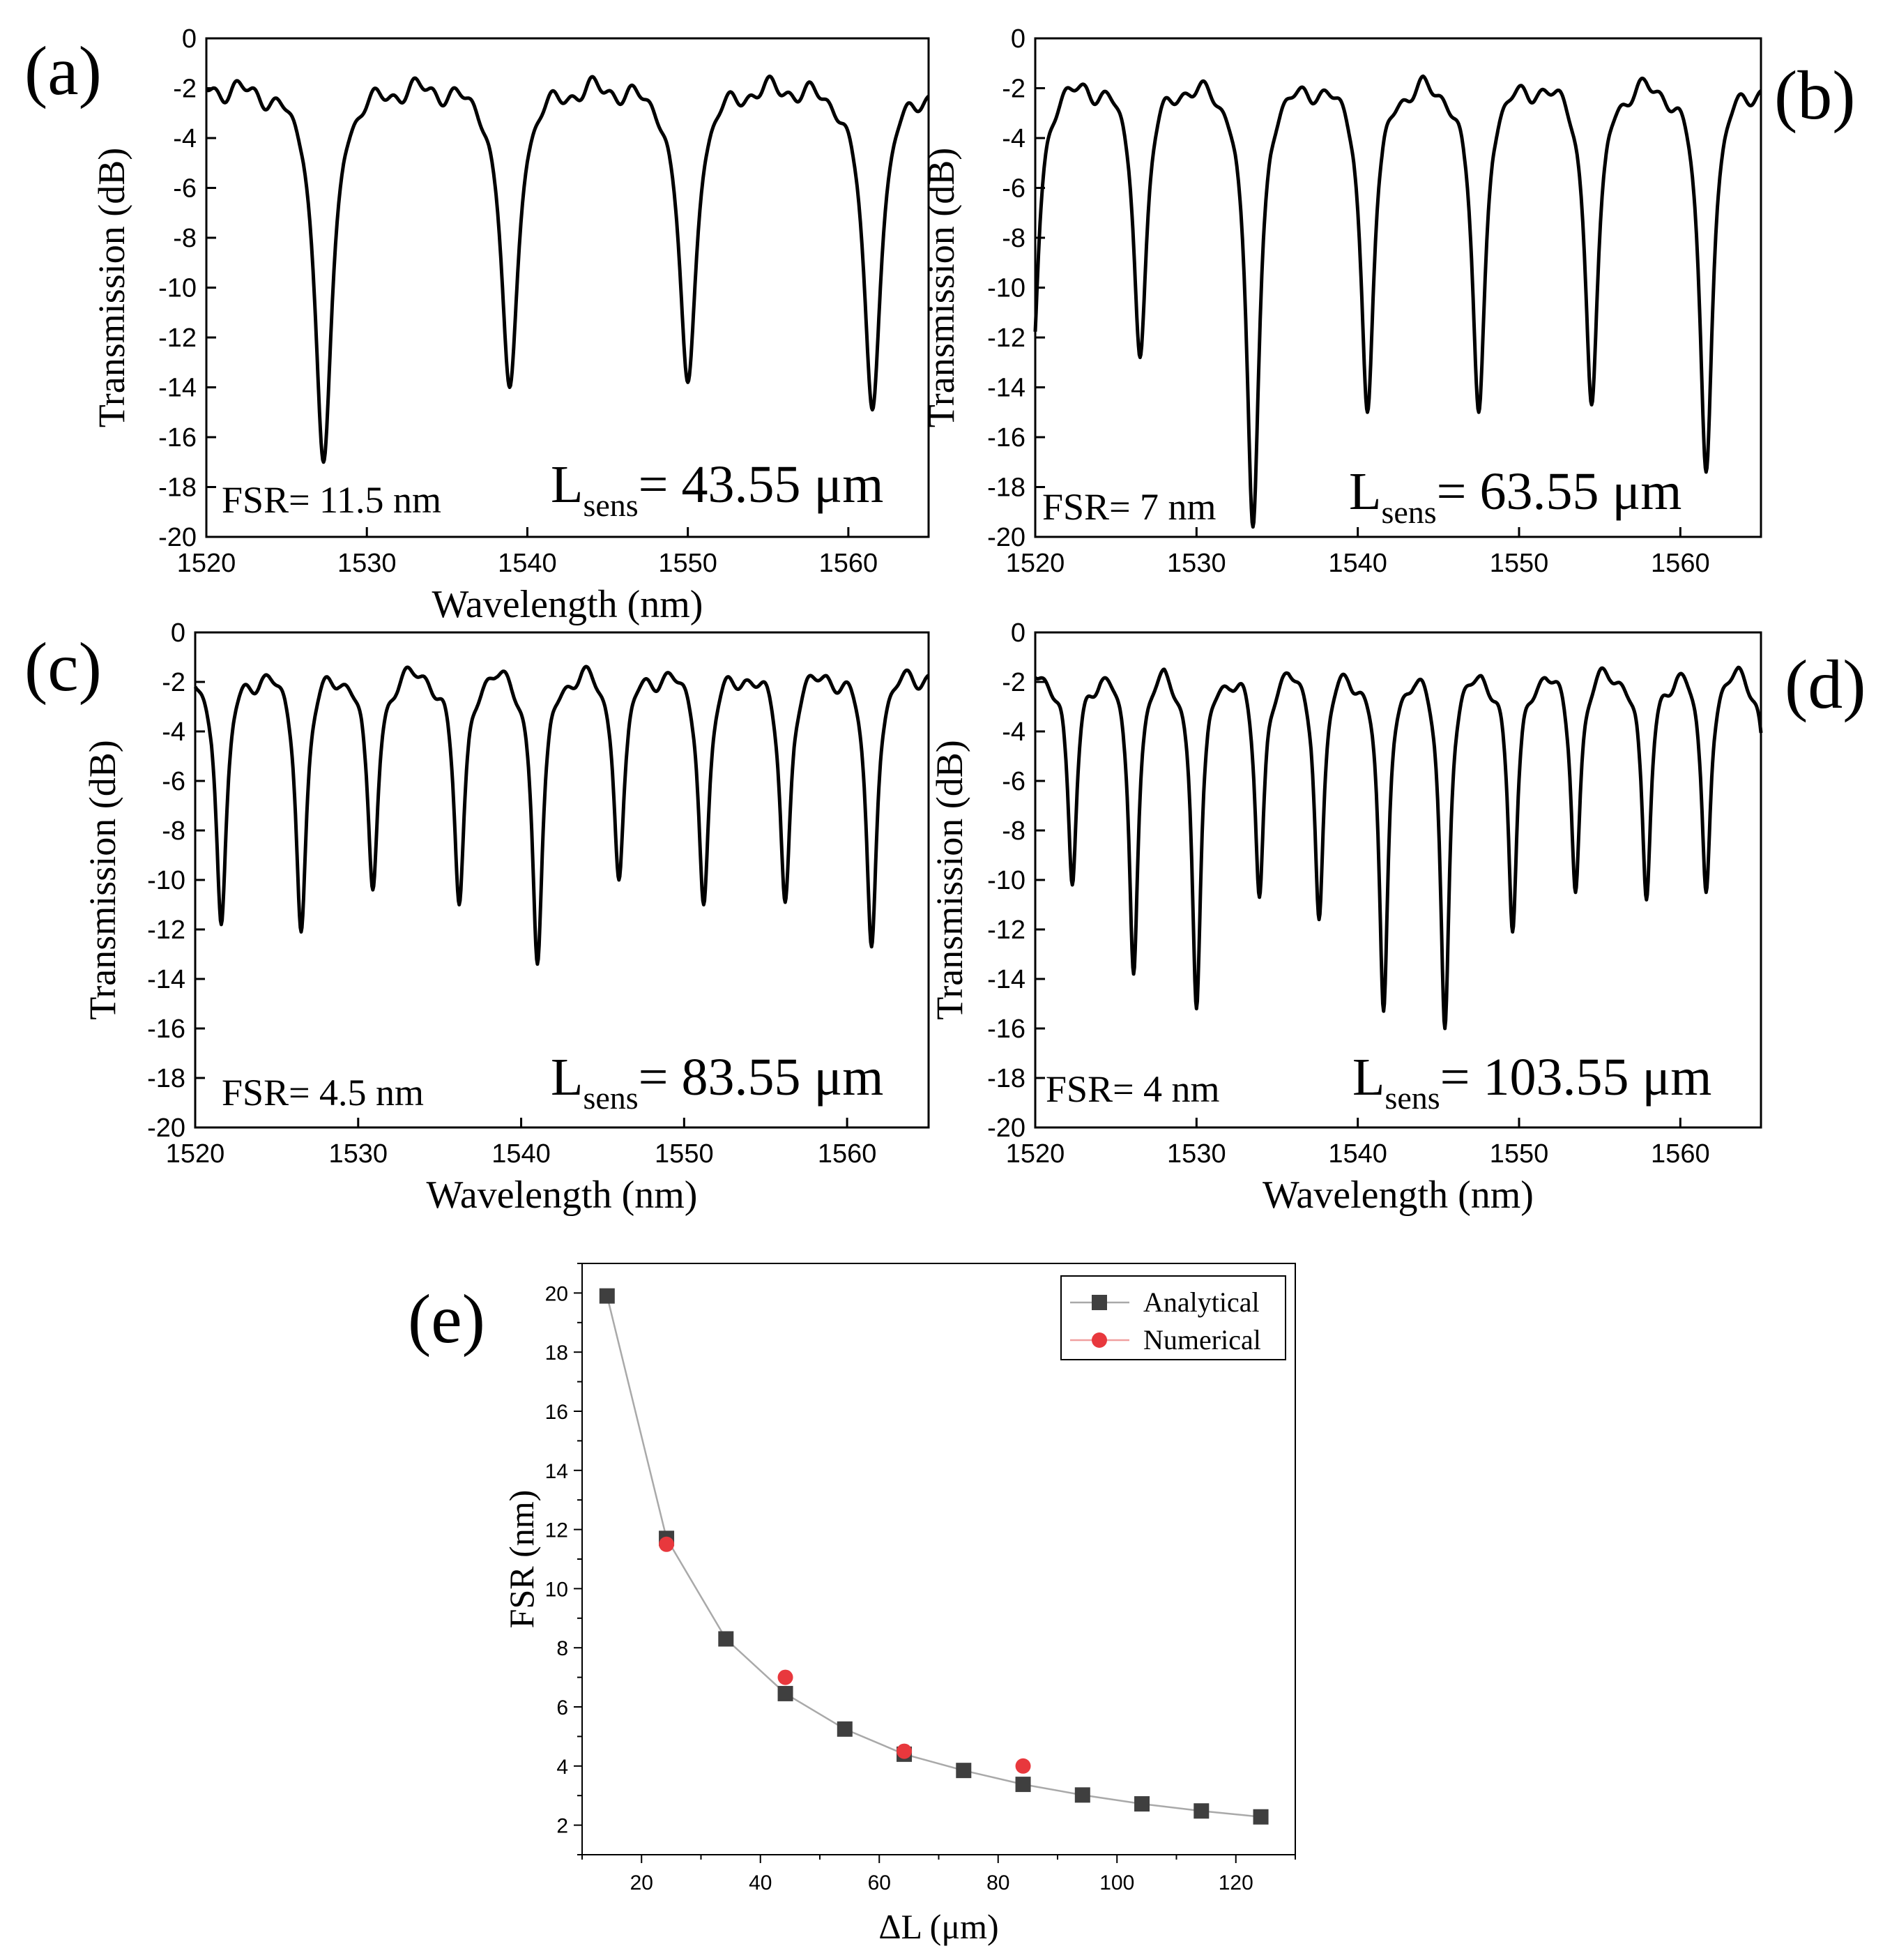 The width and height of the screenshot is (1899, 1960). I want to click on x-tick-label: 120, so click(1236, 1882).